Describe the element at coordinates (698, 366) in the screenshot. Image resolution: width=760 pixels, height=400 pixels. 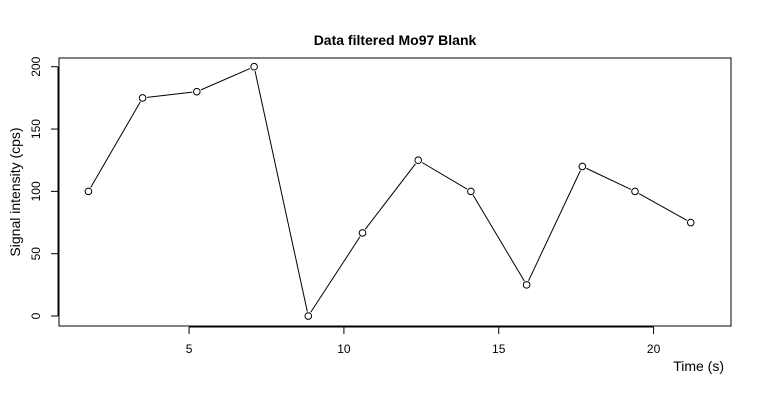
I see `x-axis-label: Time (s)` at that location.